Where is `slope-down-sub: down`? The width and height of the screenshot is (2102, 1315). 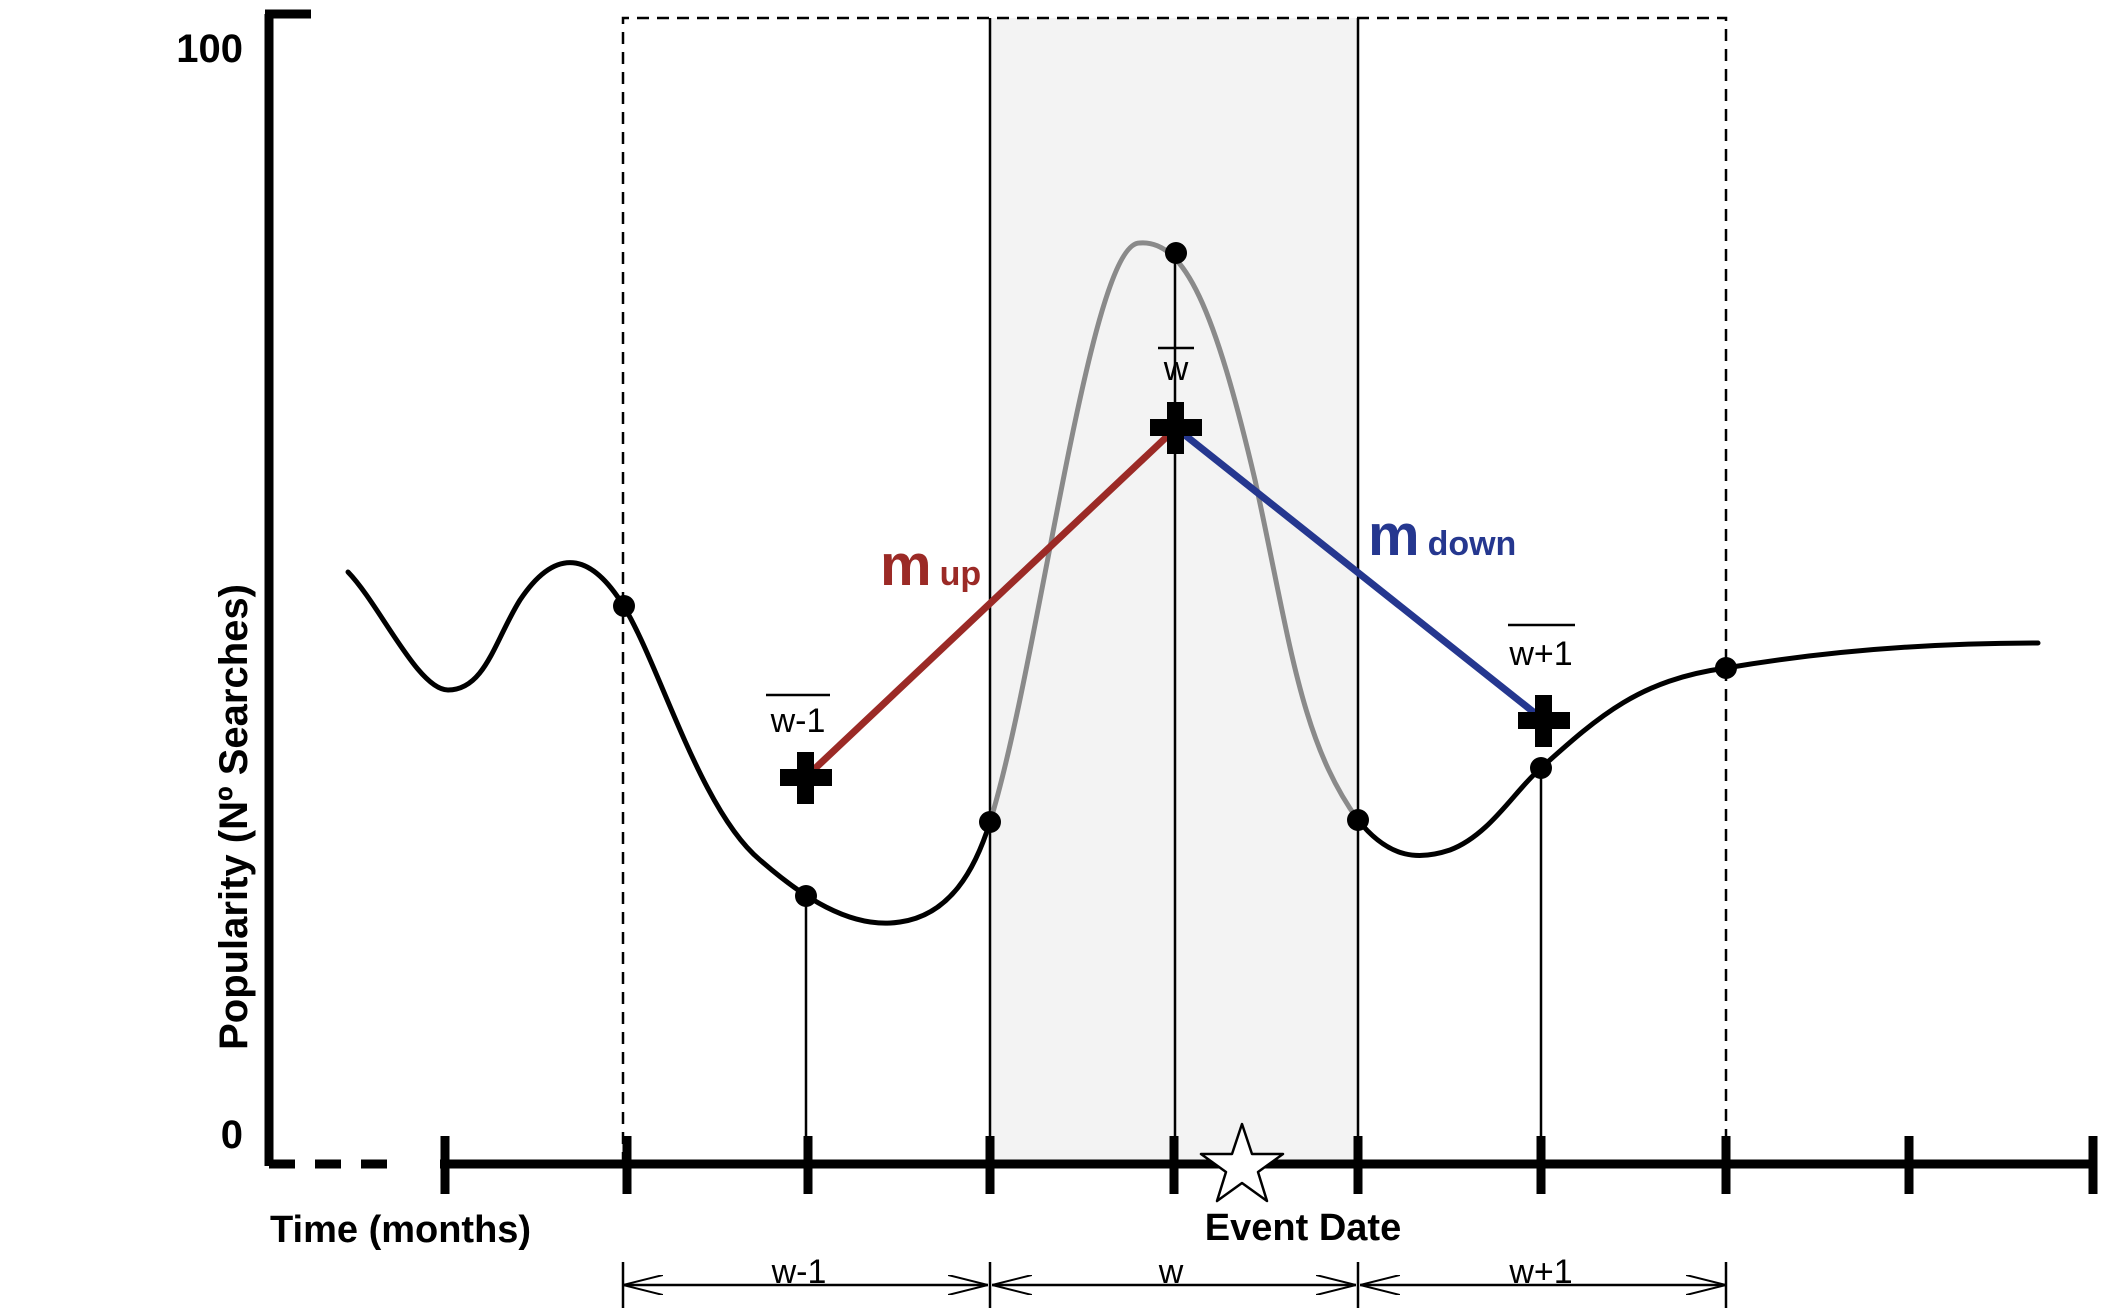 slope-down-sub: down is located at coordinates (1472, 544).